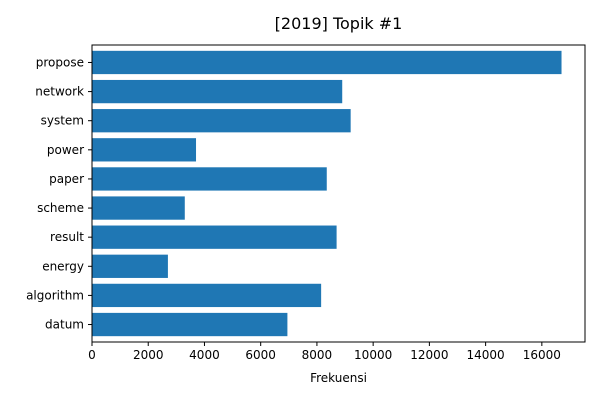 The image size is (600, 400). What do you see at coordinates (144, 150) in the screenshot?
I see `bar-power` at bounding box center [144, 150].